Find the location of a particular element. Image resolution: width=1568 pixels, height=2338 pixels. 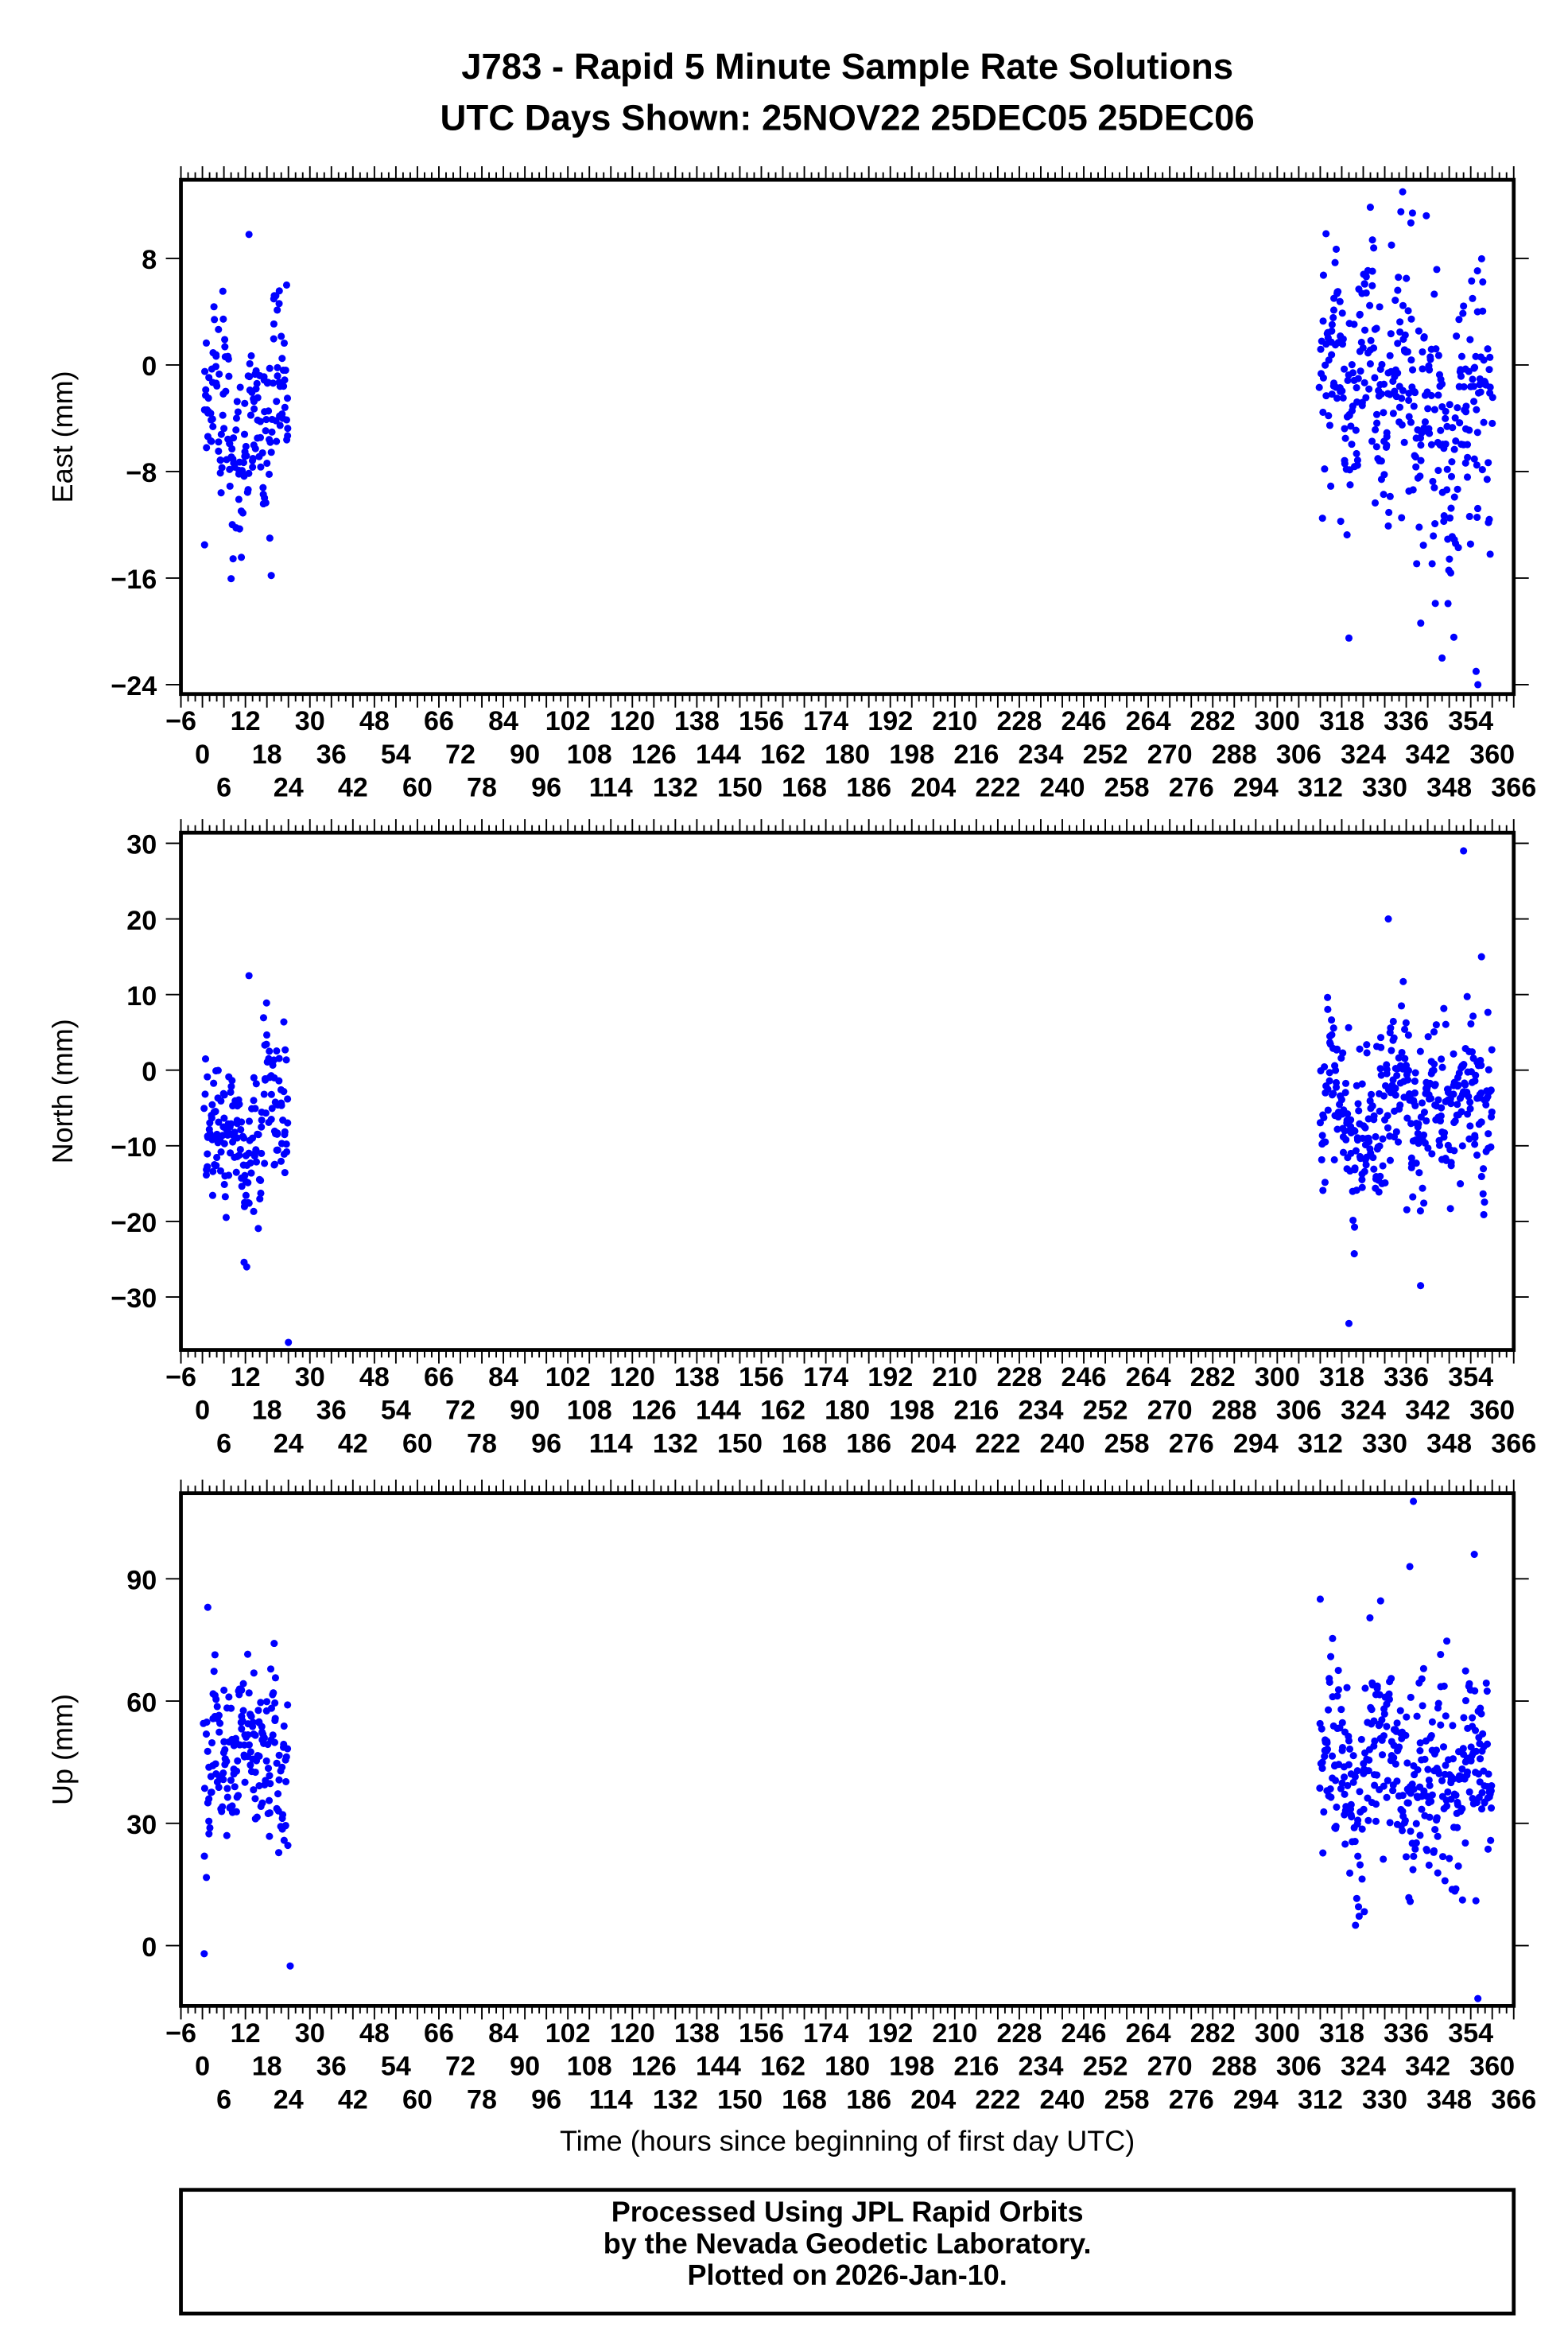

x-tick-label: 198 is located at coordinates (911, 755).